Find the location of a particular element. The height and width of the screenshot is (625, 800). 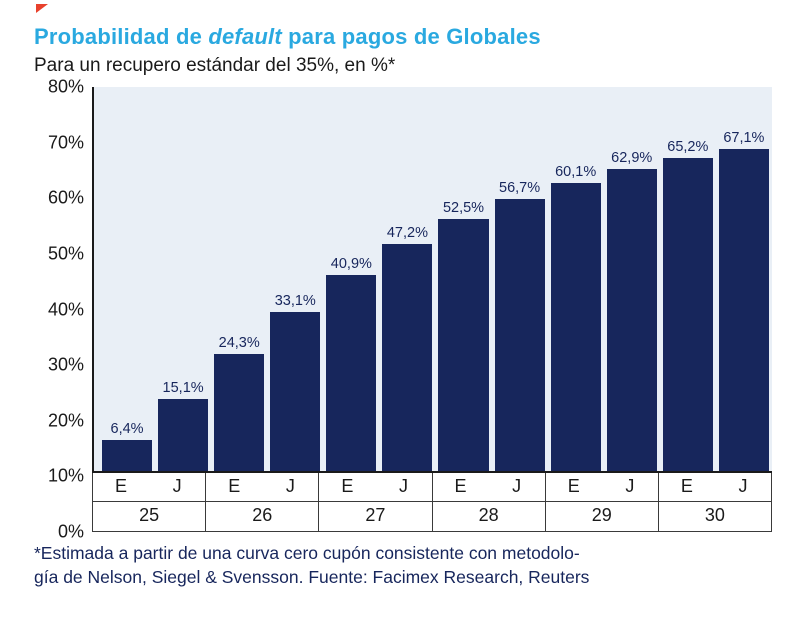

x-axis-year-group: E J 26 is located at coordinates (263, 502).